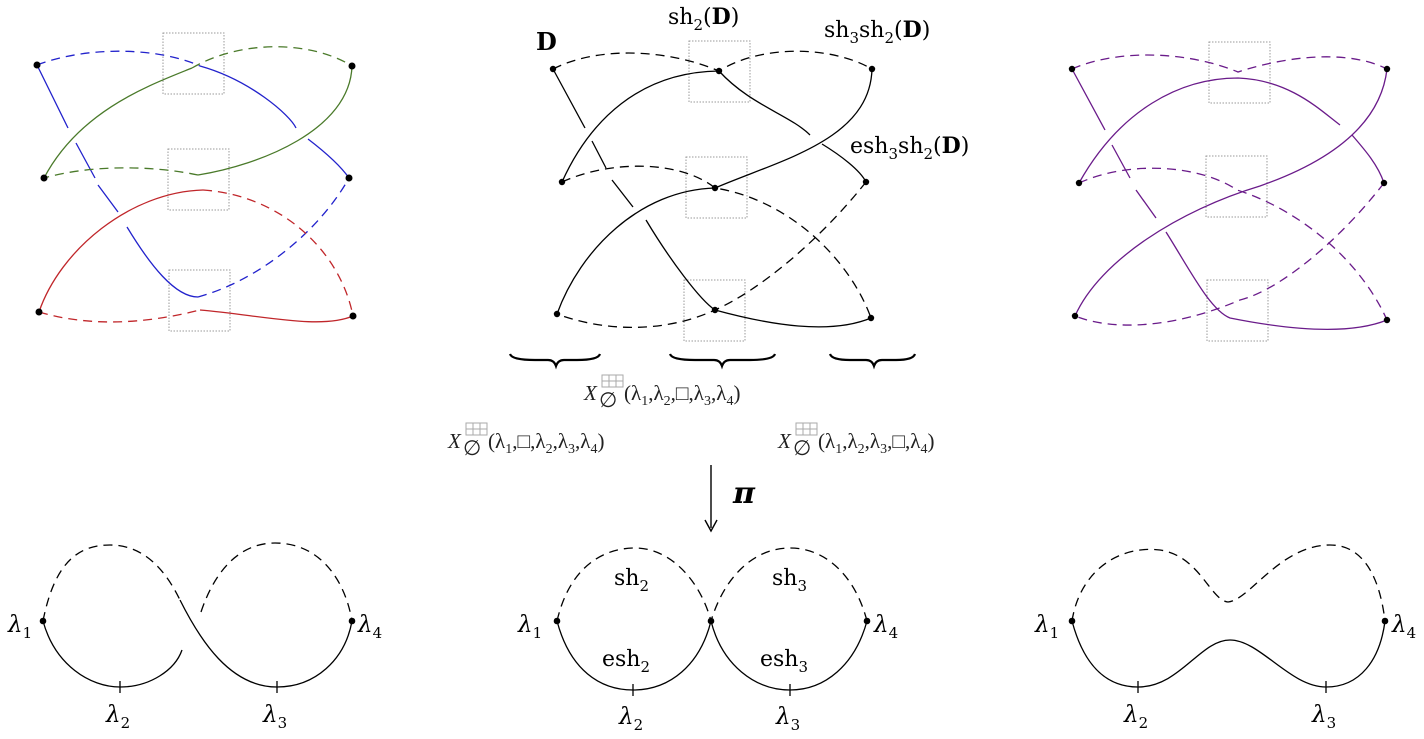 This screenshot has width=1424, height=739. I want to click on red-solid-strand, so click(276, 316).